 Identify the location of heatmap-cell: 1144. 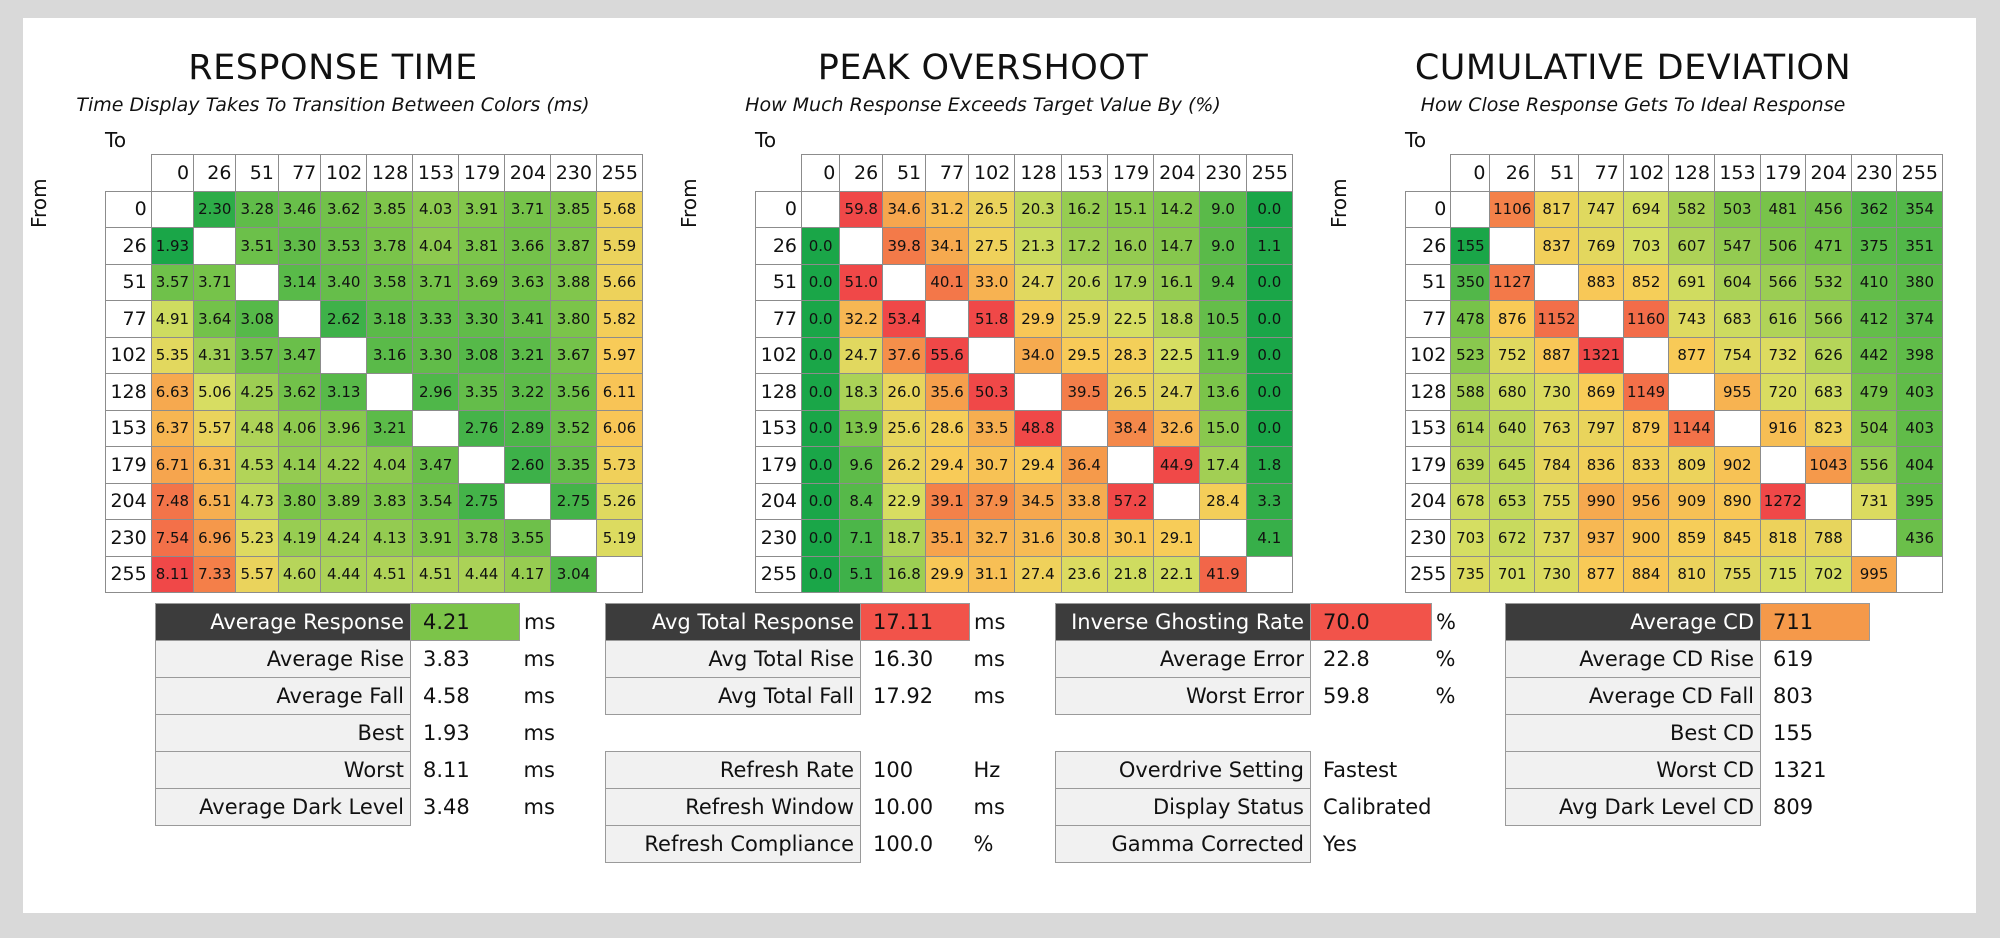
(1691, 428).